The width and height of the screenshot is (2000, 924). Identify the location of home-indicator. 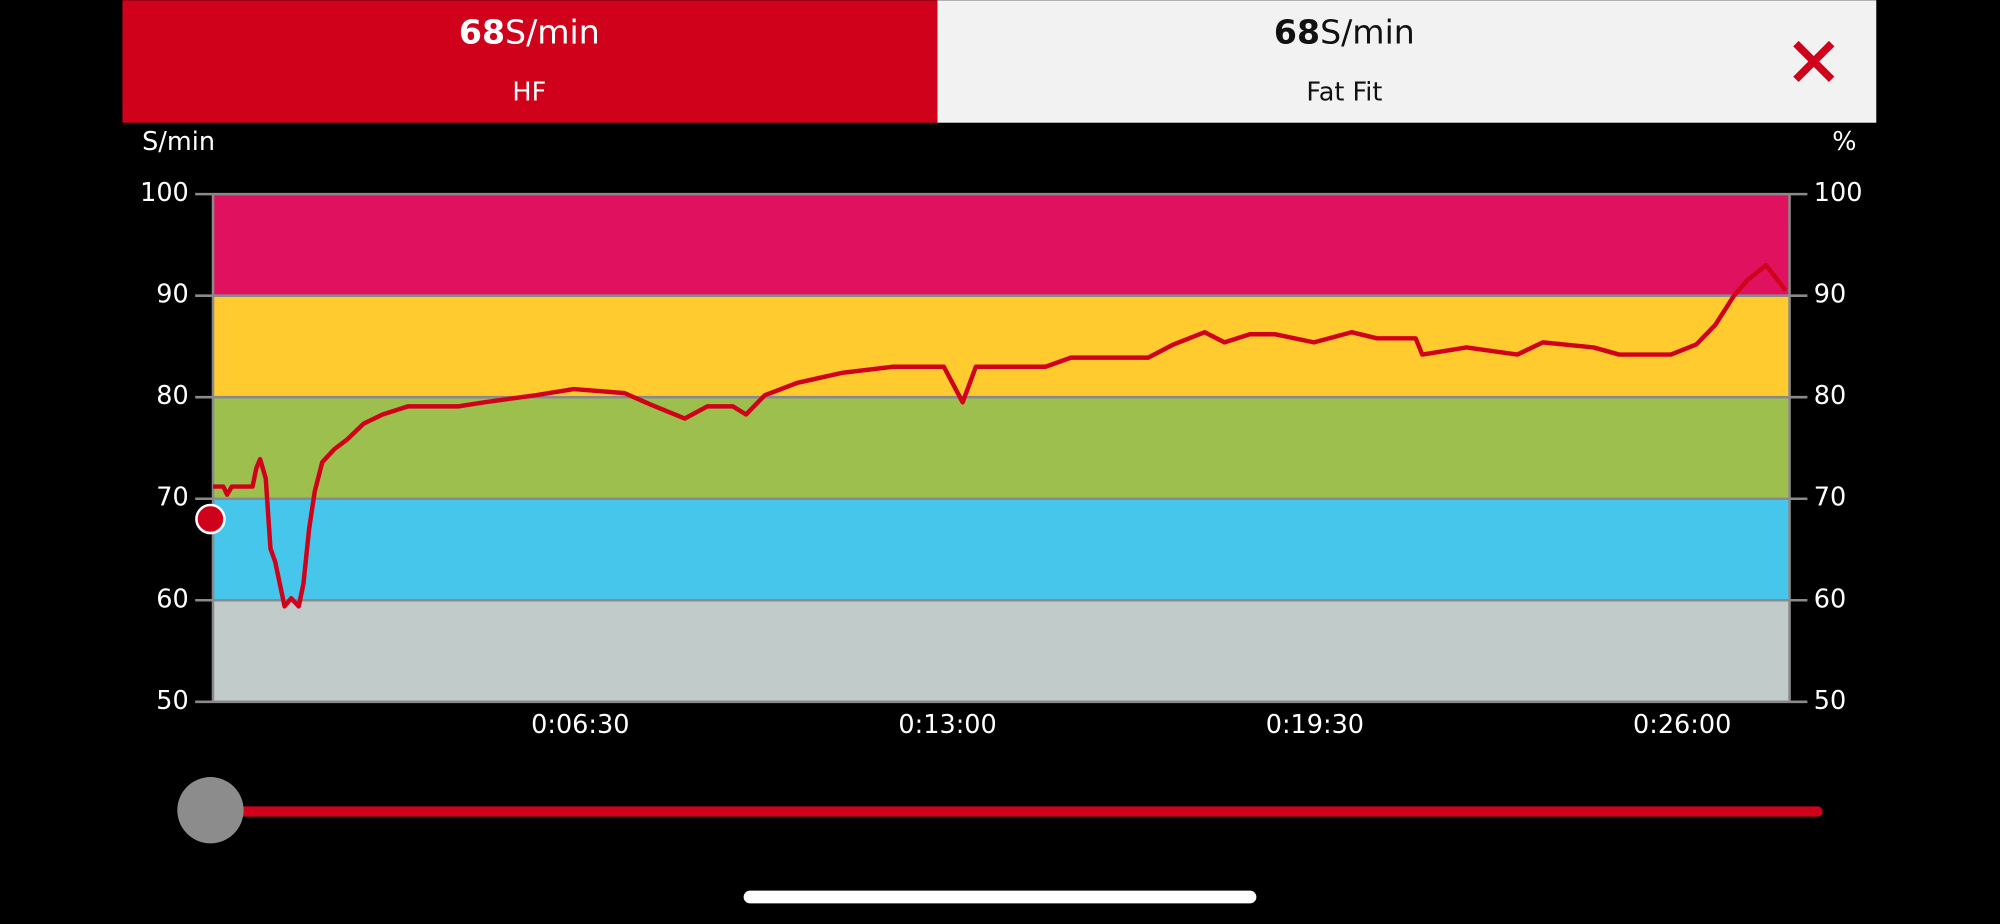
(1000, 897).